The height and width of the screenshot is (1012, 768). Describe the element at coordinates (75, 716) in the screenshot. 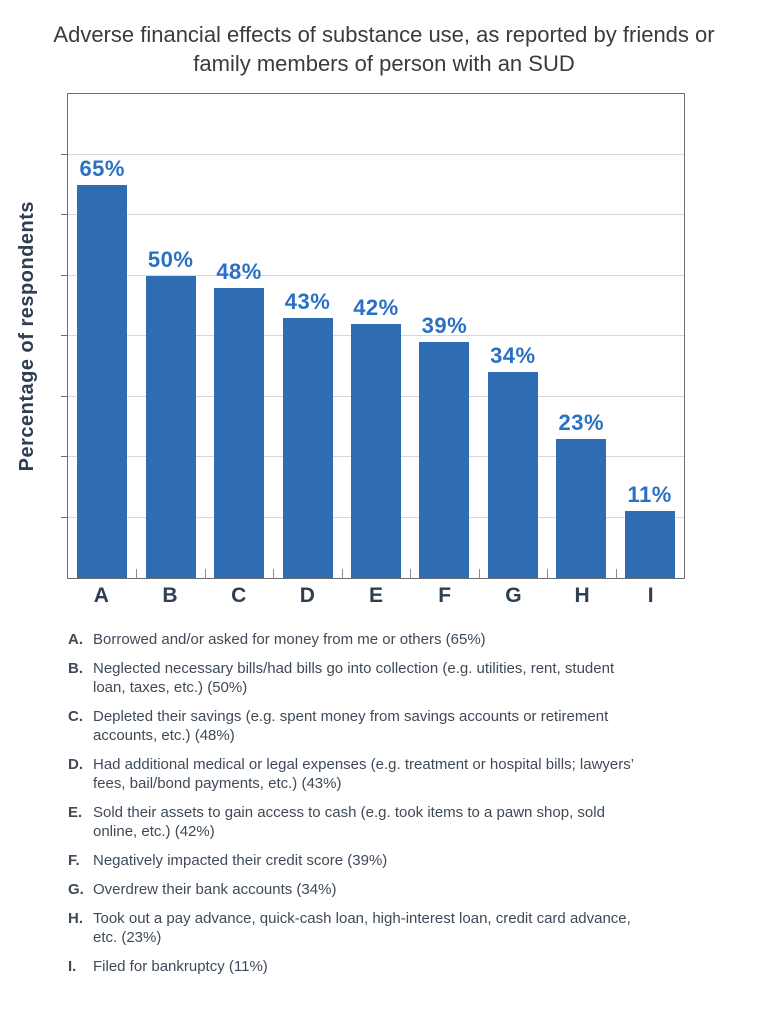

I see `legend-item-letter: C.` at that location.